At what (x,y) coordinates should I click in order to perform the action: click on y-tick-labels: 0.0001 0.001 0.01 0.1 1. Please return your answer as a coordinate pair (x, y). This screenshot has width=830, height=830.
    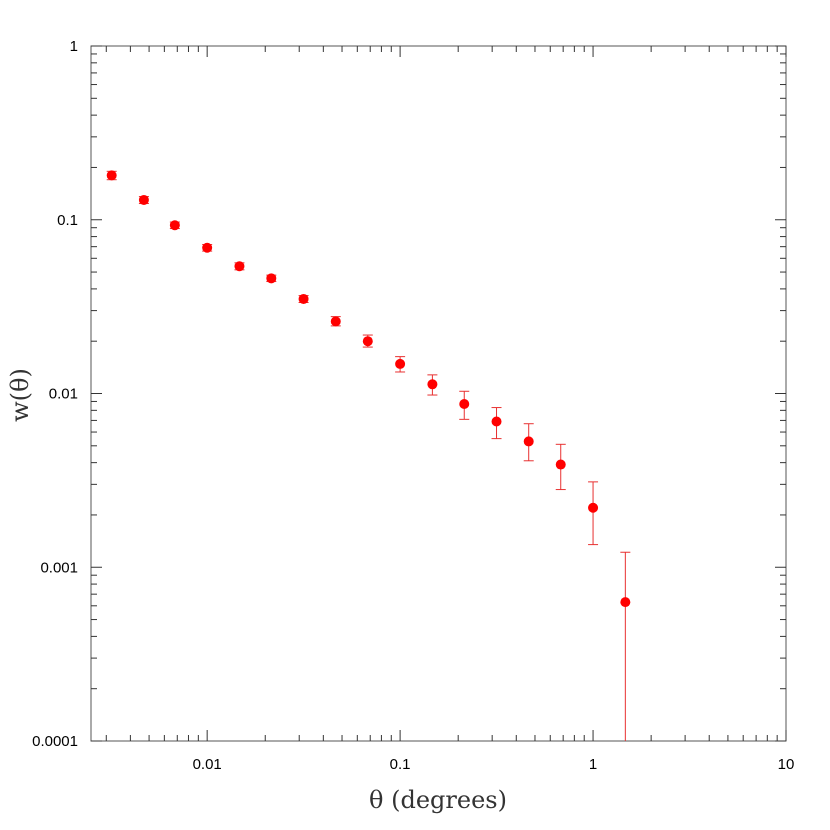
    Looking at the image, I should click on (55, 394).